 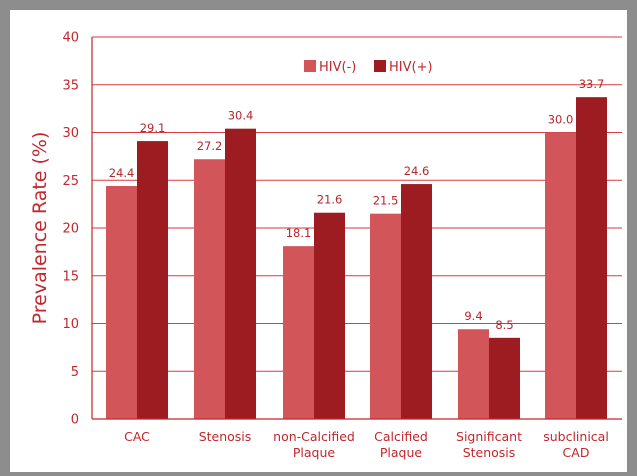 What do you see at coordinates (337, 67) in the screenshot?
I see `legend-label: HIV(-)` at bounding box center [337, 67].